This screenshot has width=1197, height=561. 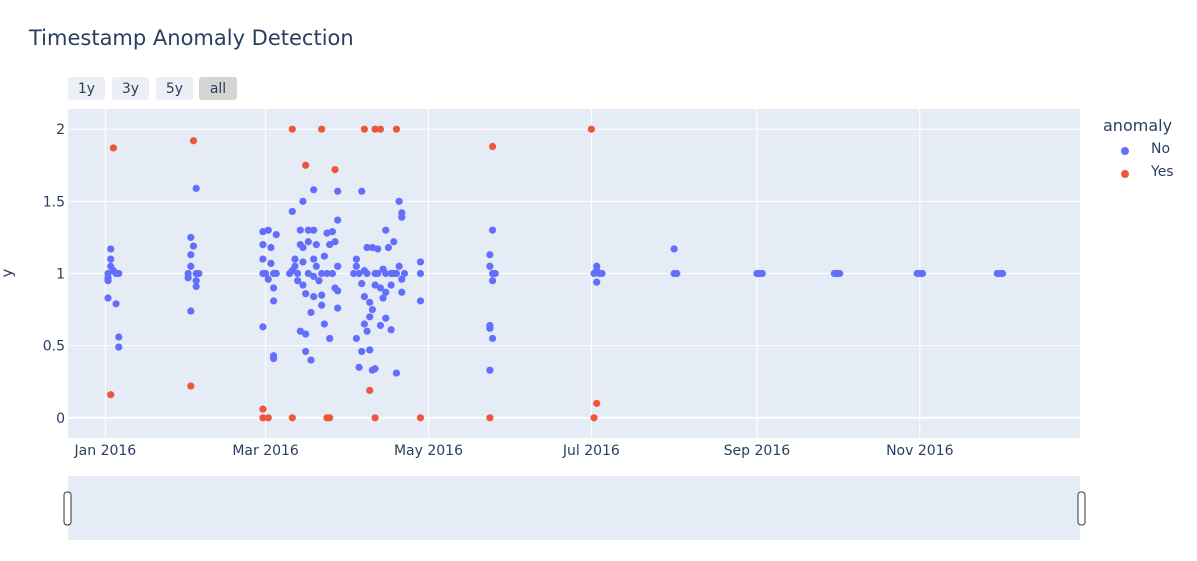 What do you see at coordinates (218, 88) in the screenshot?
I see `range-button-all: all` at bounding box center [218, 88].